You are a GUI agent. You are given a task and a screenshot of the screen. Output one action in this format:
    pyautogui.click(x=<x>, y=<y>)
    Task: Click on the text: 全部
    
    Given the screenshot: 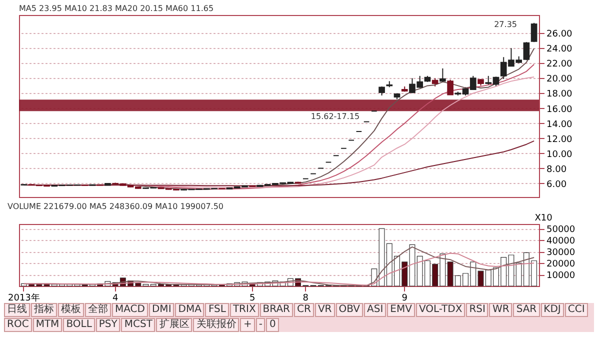 What is the action you would take?
    pyautogui.click(x=98, y=310)
    